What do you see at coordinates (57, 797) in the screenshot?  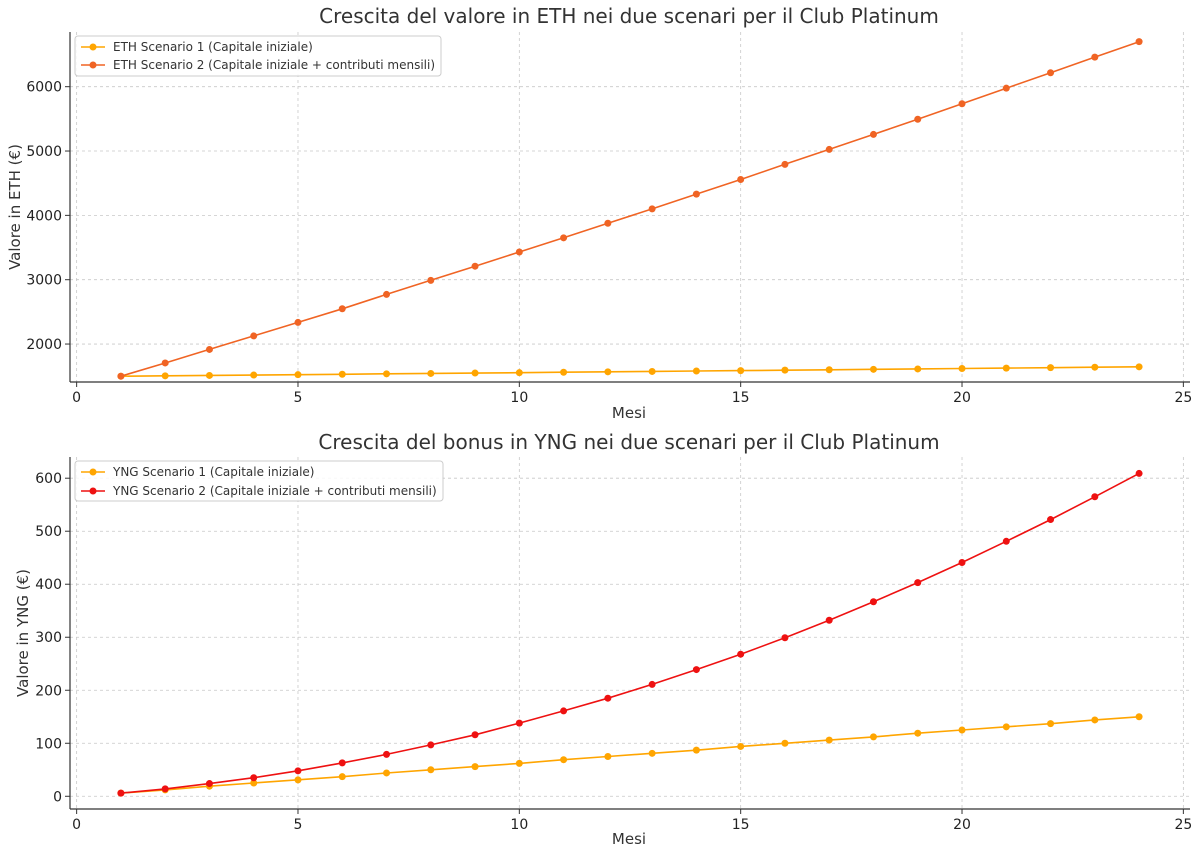 I see `yng-y-tick-label: 0` at bounding box center [57, 797].